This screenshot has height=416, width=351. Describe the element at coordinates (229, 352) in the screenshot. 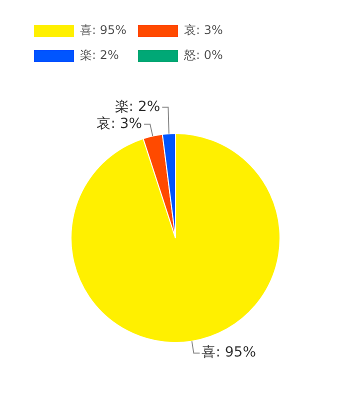

I see `slice-label: 喜: 95%` at that location.